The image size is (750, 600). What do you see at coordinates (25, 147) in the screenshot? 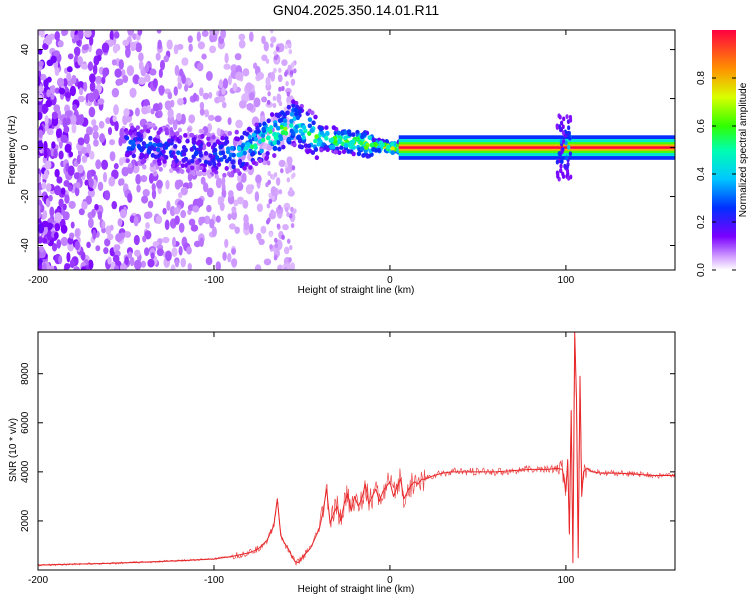
I see `spec-ytick-label: 0` at bounding box center [25, 147].